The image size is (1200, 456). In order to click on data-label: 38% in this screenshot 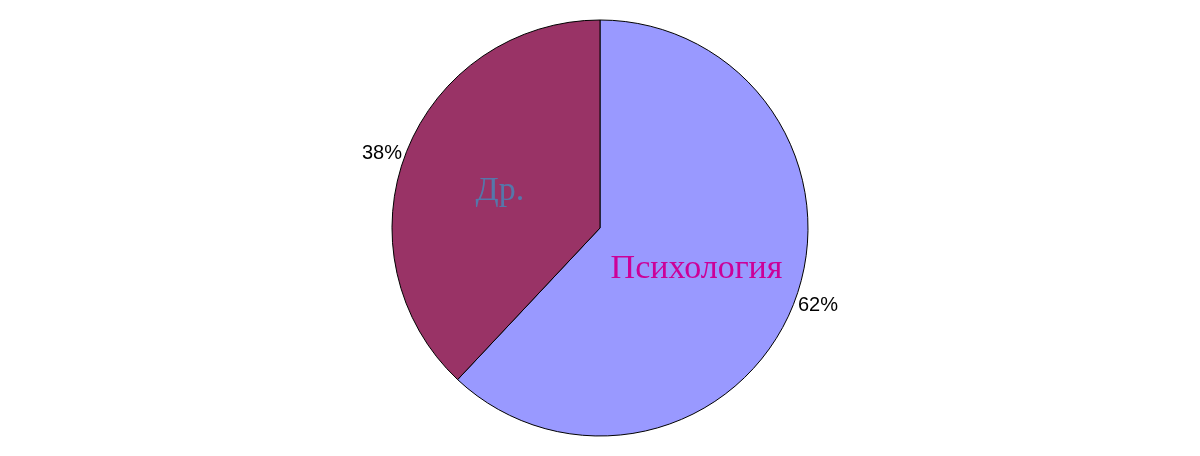, I will do `click(382, 152)`.